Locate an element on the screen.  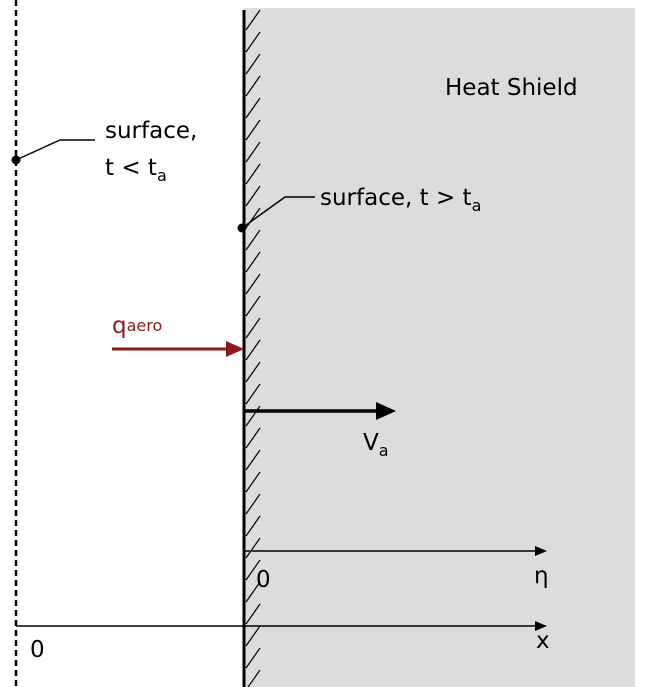
velocity-label: Va is located at coordinates (376, 445).